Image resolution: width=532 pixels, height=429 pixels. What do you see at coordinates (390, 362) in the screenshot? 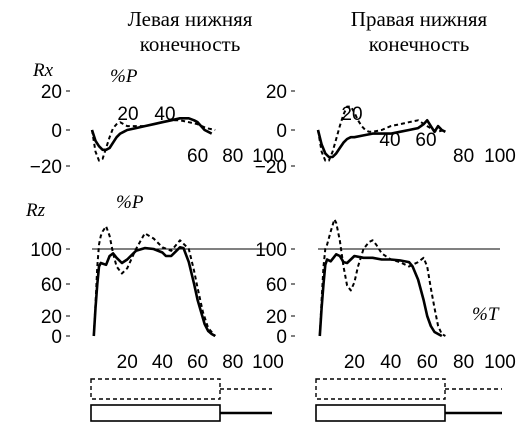
I see `rz-right-xtick-label: 40` at bounding box center [390, 362].